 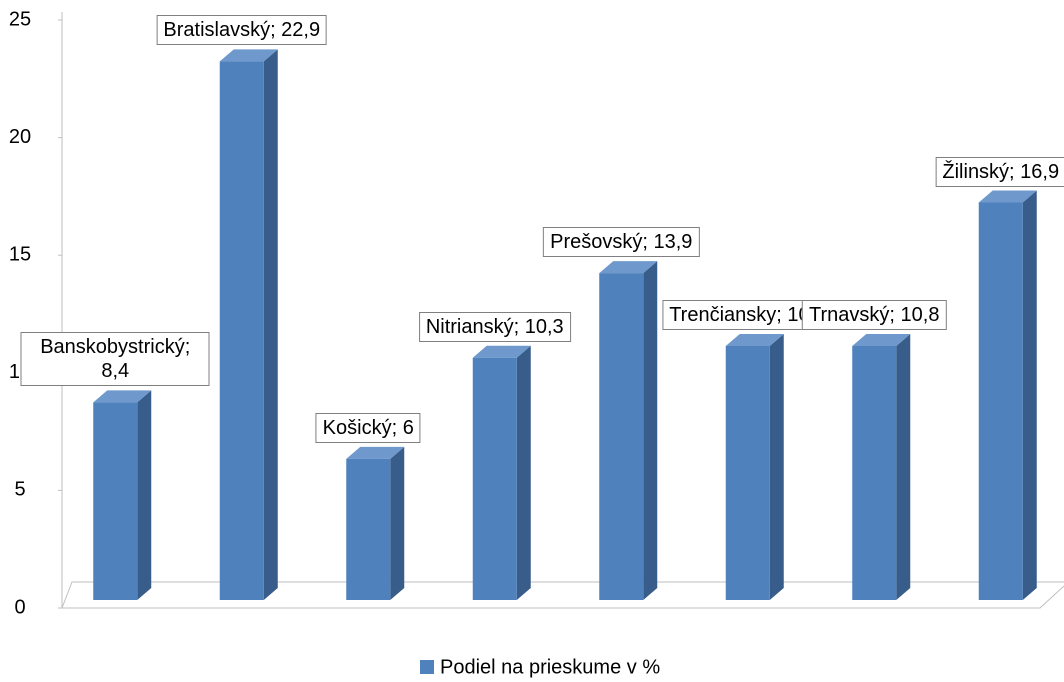 I want to click on data-label: Banskobystrický; 8,4, so click(x=115, y=359).